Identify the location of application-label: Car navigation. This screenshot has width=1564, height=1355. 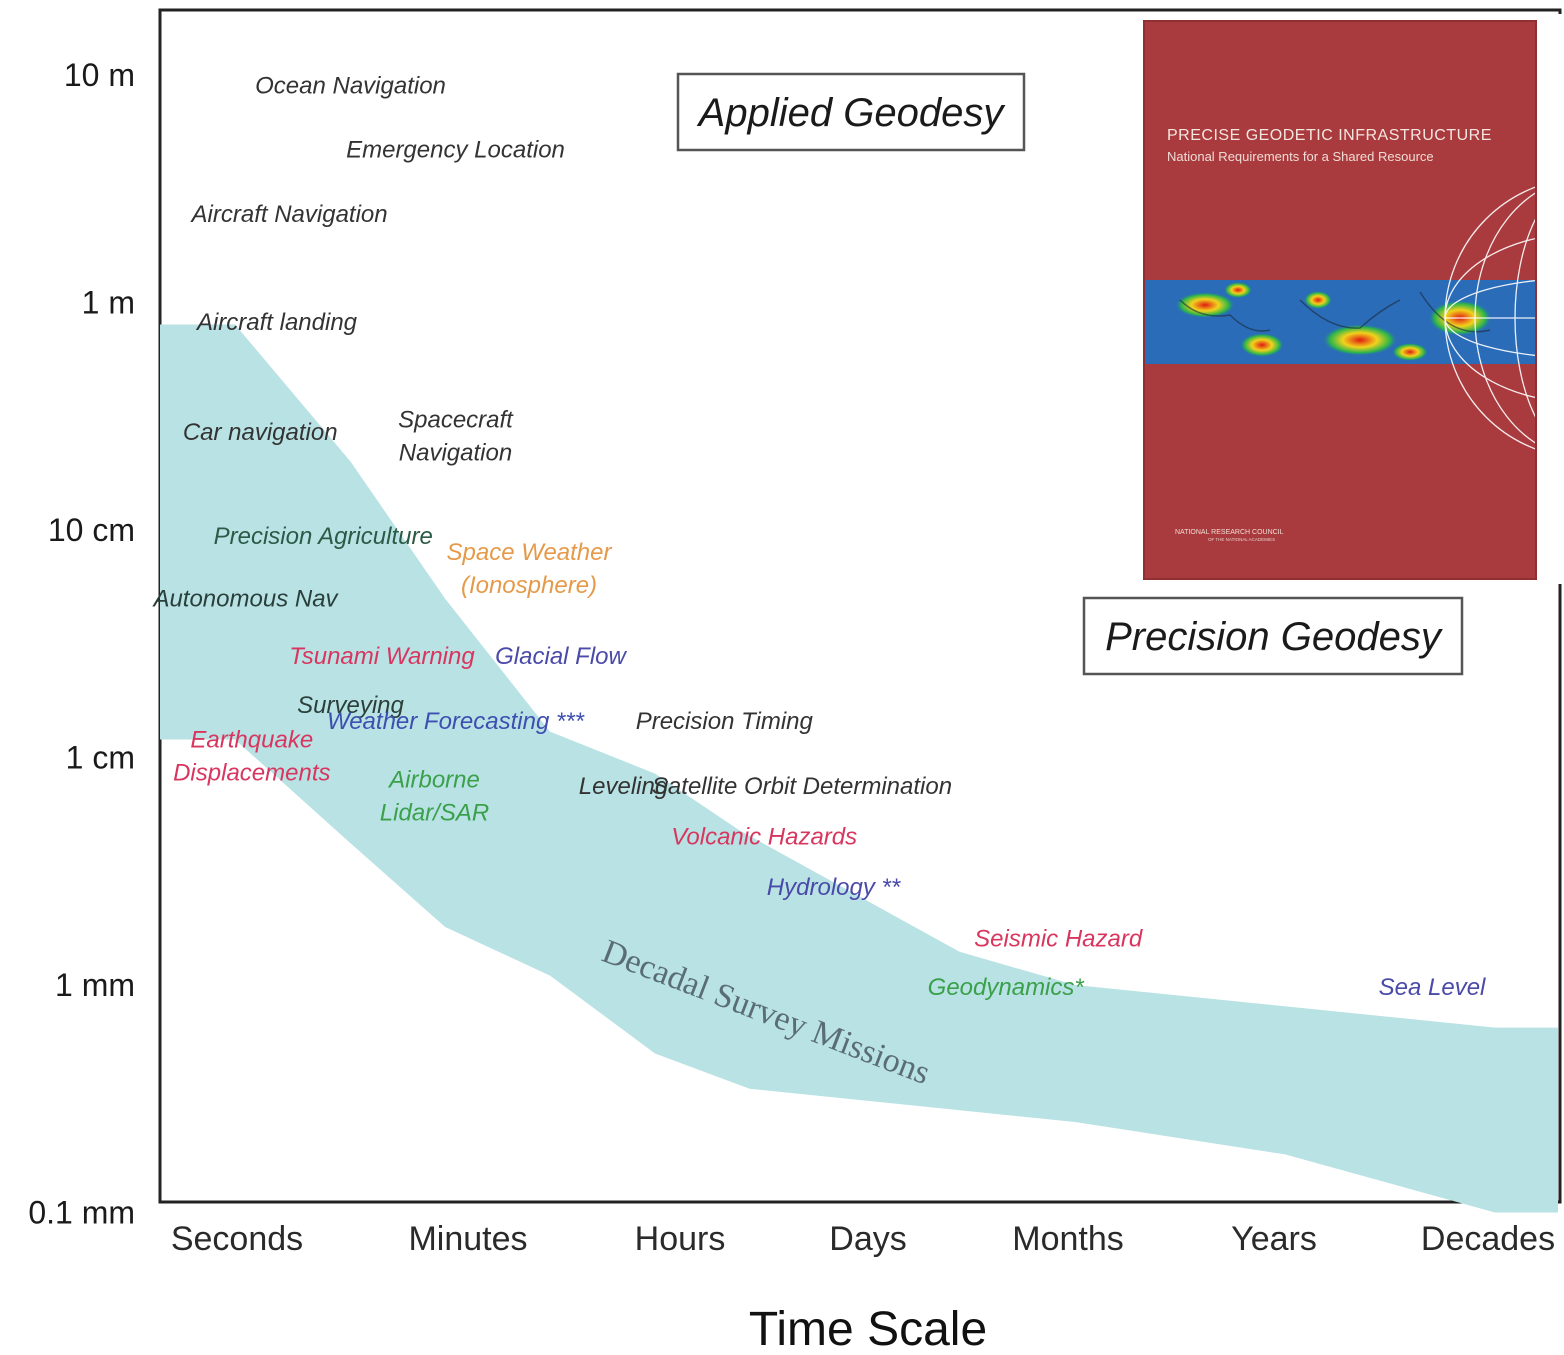
(260, 432).